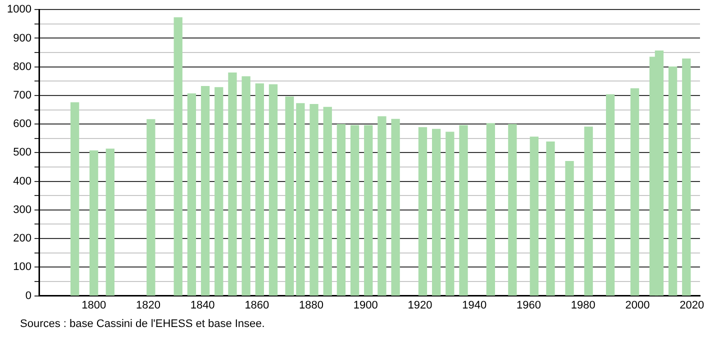  Describe the element at coordinates (528, 305) in the screenshot. I see `x-tick-label: 1960` at that location.